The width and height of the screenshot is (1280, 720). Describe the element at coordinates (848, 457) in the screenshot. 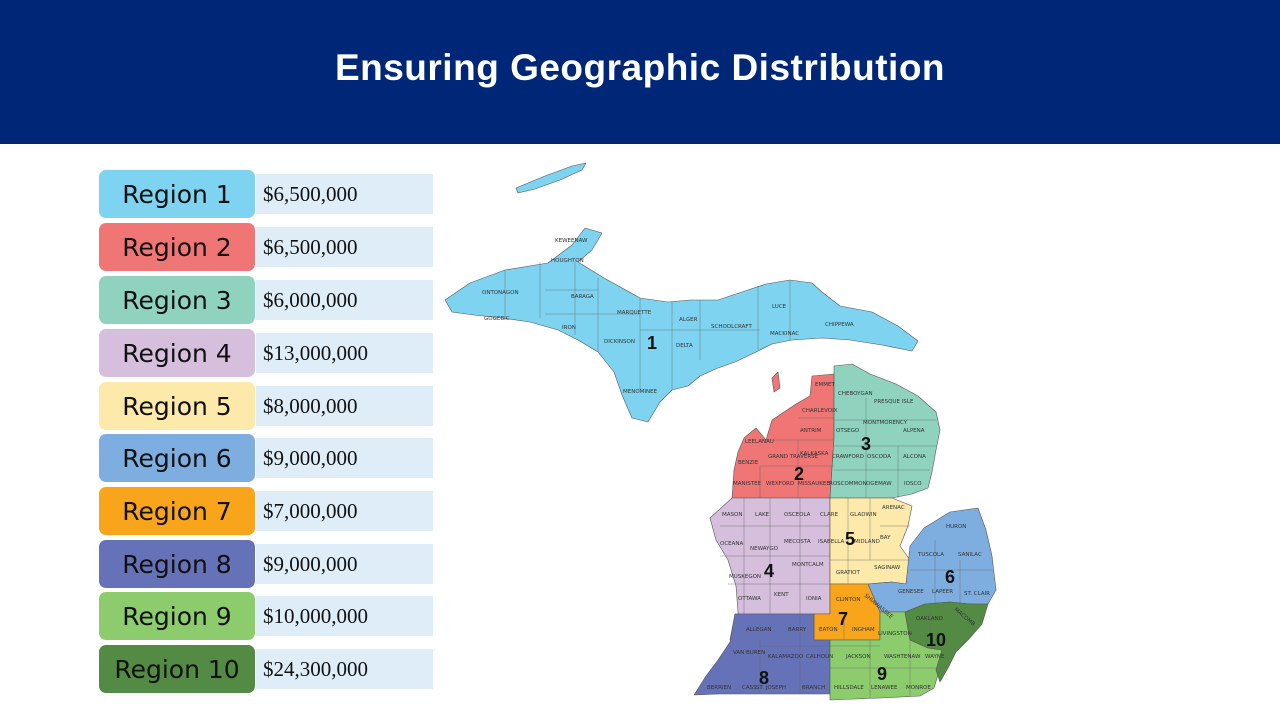

I see `county-label: CRAWFORD` at that location.